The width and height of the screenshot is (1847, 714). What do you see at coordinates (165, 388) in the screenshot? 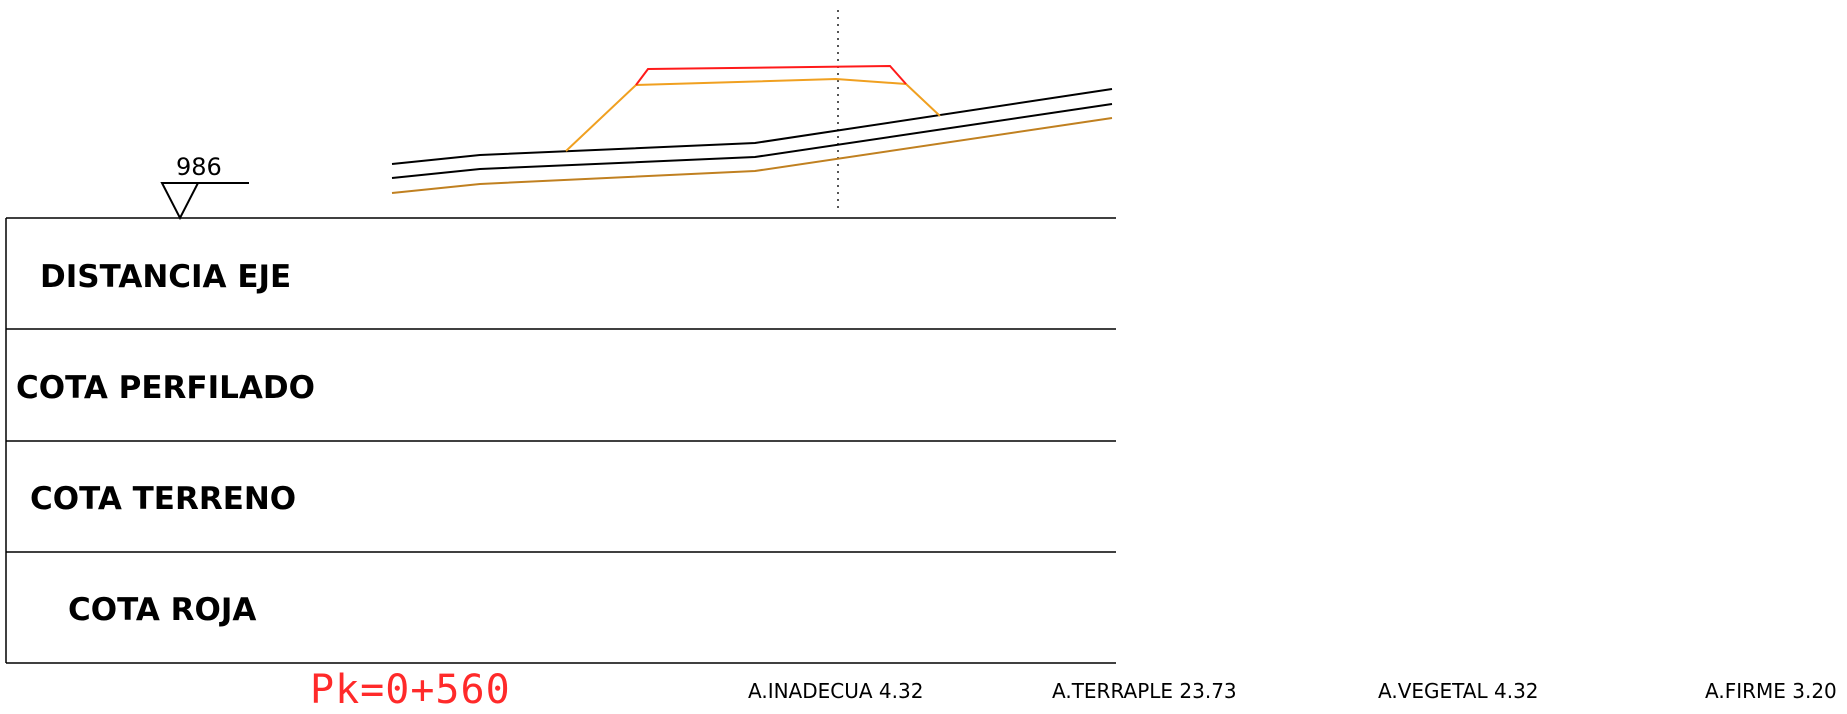
I see `row-label-cota-perfilado: COTA PERFILADO` at bounding box center [165, 388].